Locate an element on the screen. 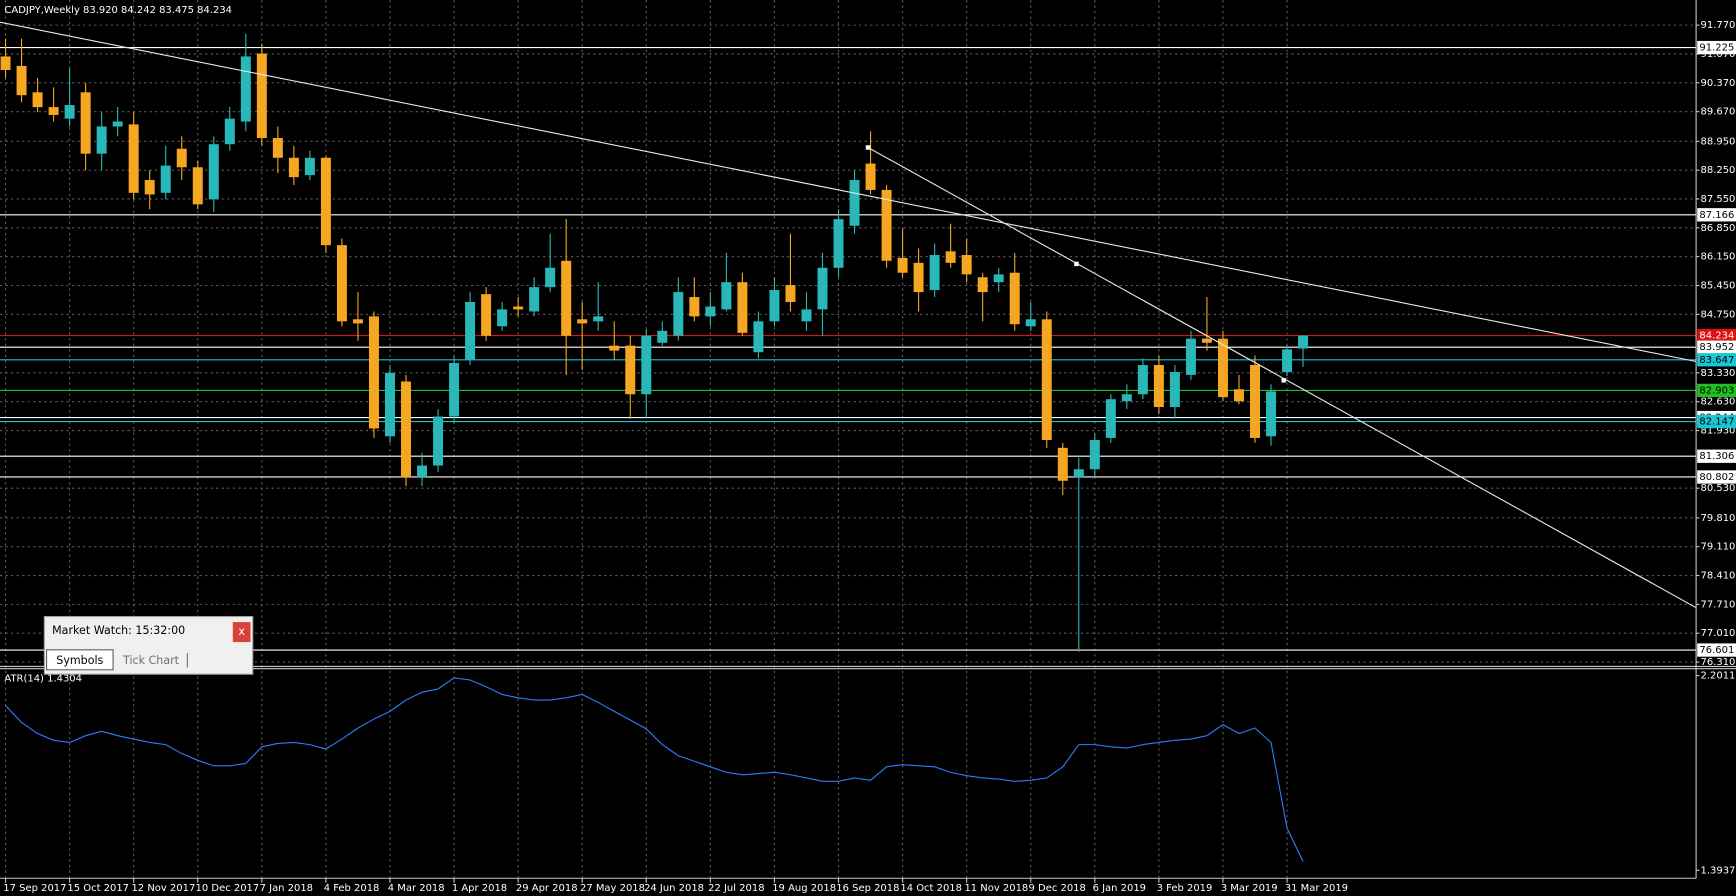  x-tick-label: 3 Feb 2019 is located at coordinates (1185, 888).